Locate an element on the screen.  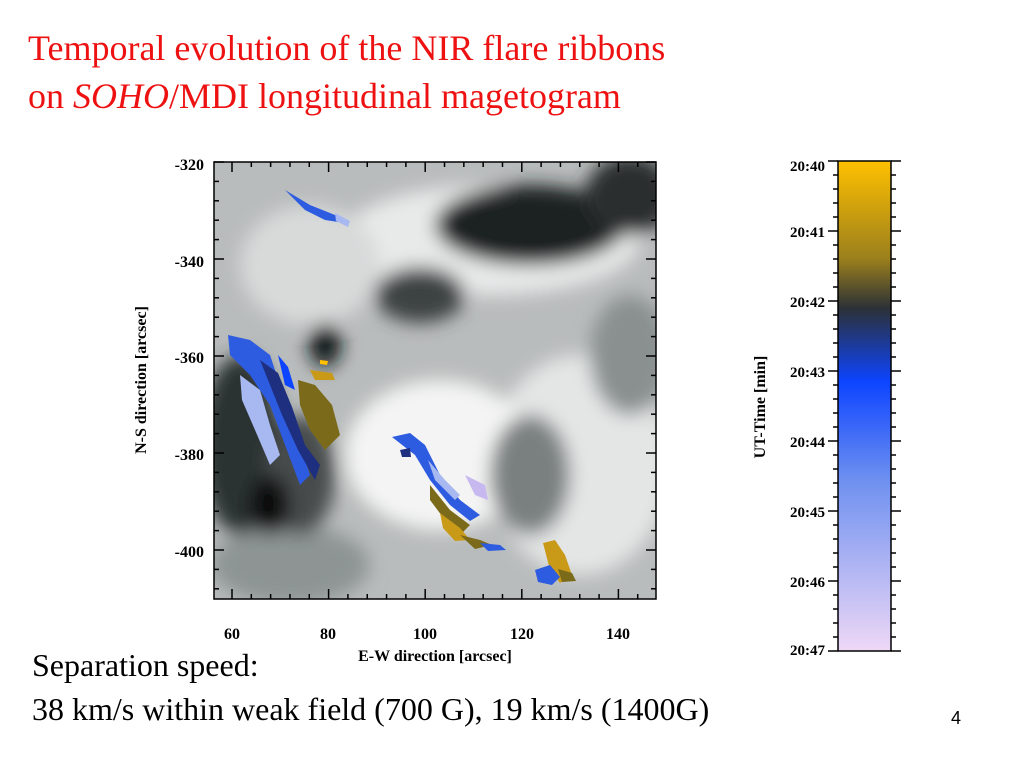
ytick-label: -320 is located at coordinates (189, 165).